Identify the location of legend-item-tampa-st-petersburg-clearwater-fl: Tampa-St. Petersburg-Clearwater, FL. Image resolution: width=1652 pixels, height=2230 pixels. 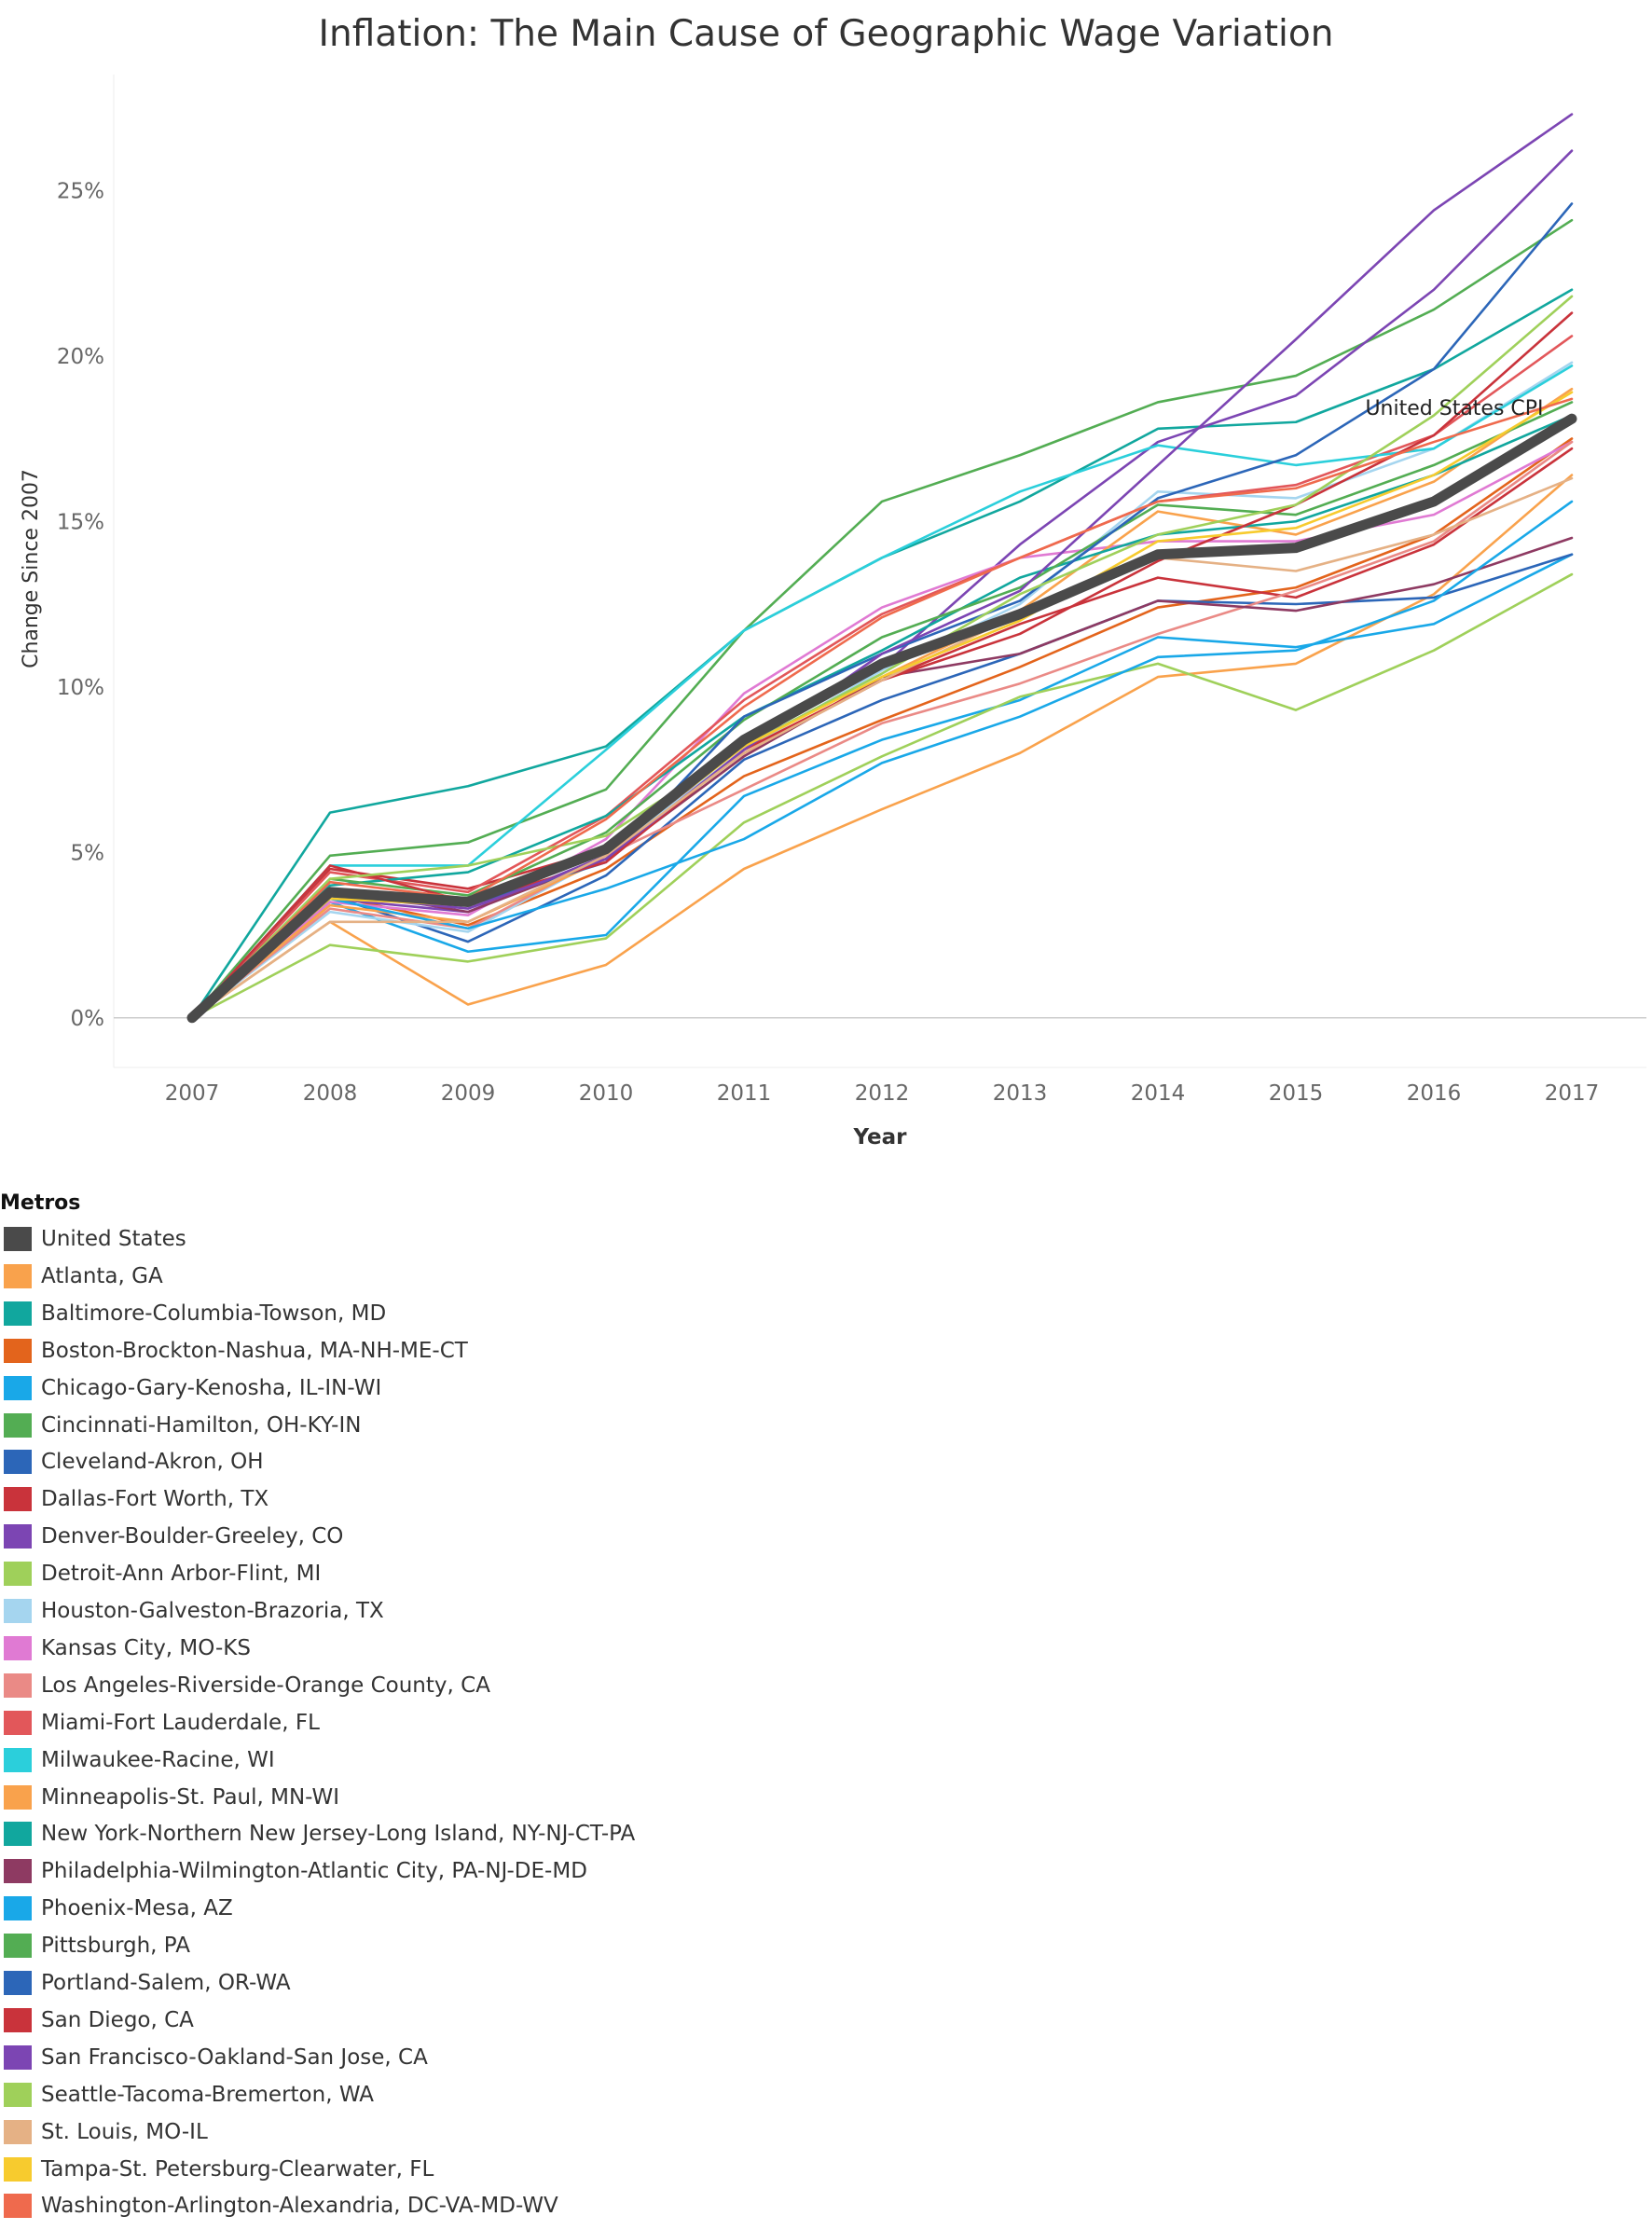
(219, 2169).